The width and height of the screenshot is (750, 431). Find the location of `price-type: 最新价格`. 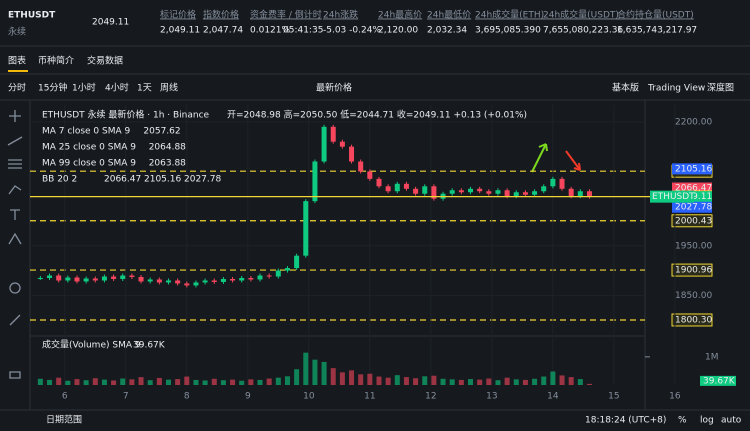

price-type: 最新价格 is located at coordinates (334, 88).